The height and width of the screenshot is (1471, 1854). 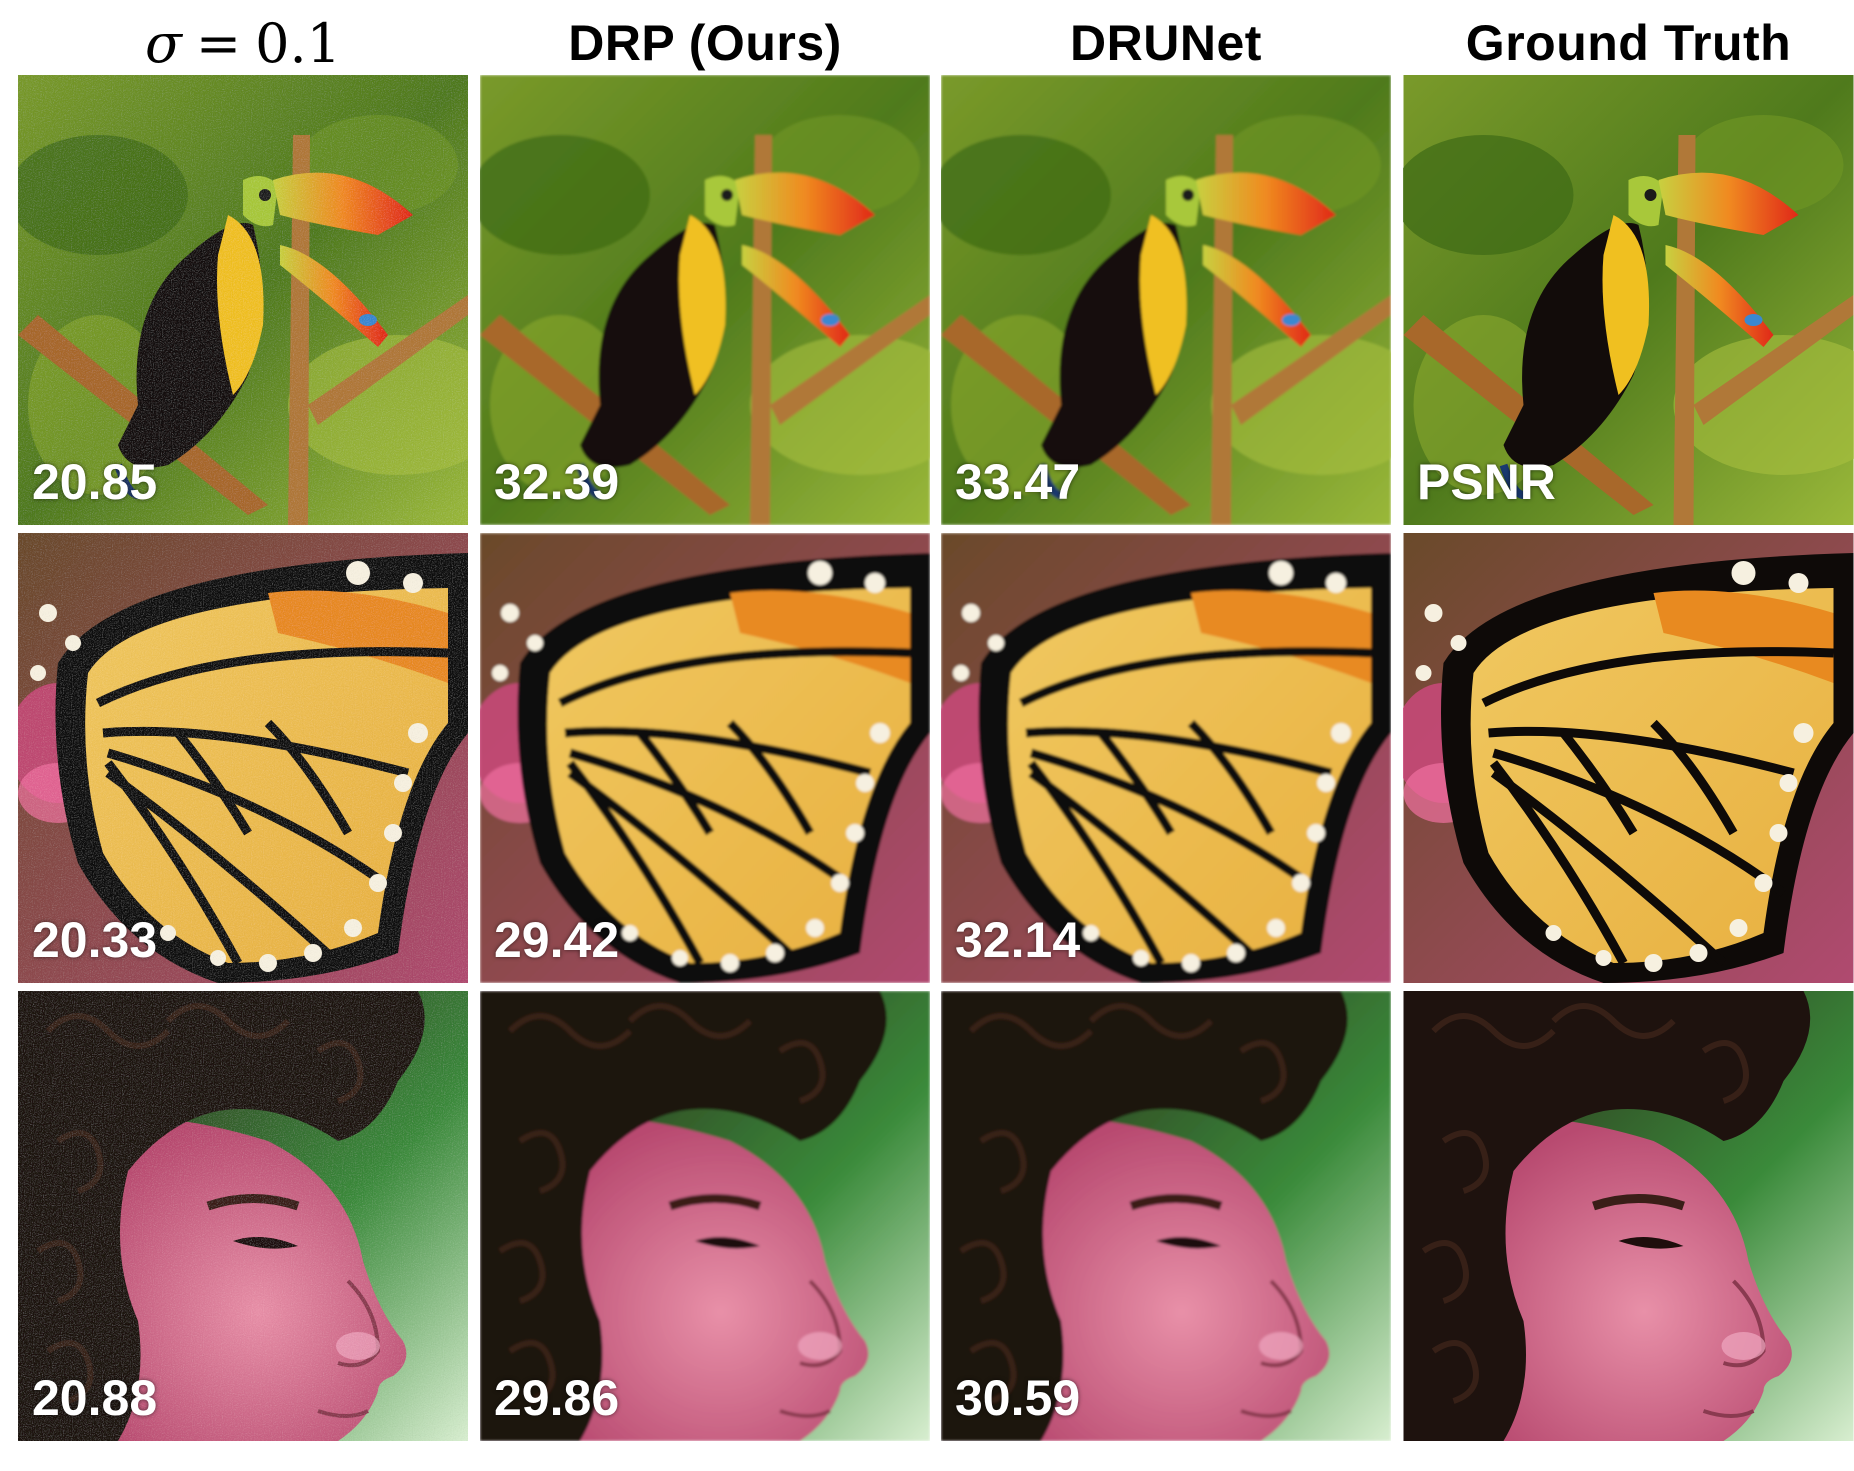 I want to click on equals-symbol: =, so click(x=218, y=43).